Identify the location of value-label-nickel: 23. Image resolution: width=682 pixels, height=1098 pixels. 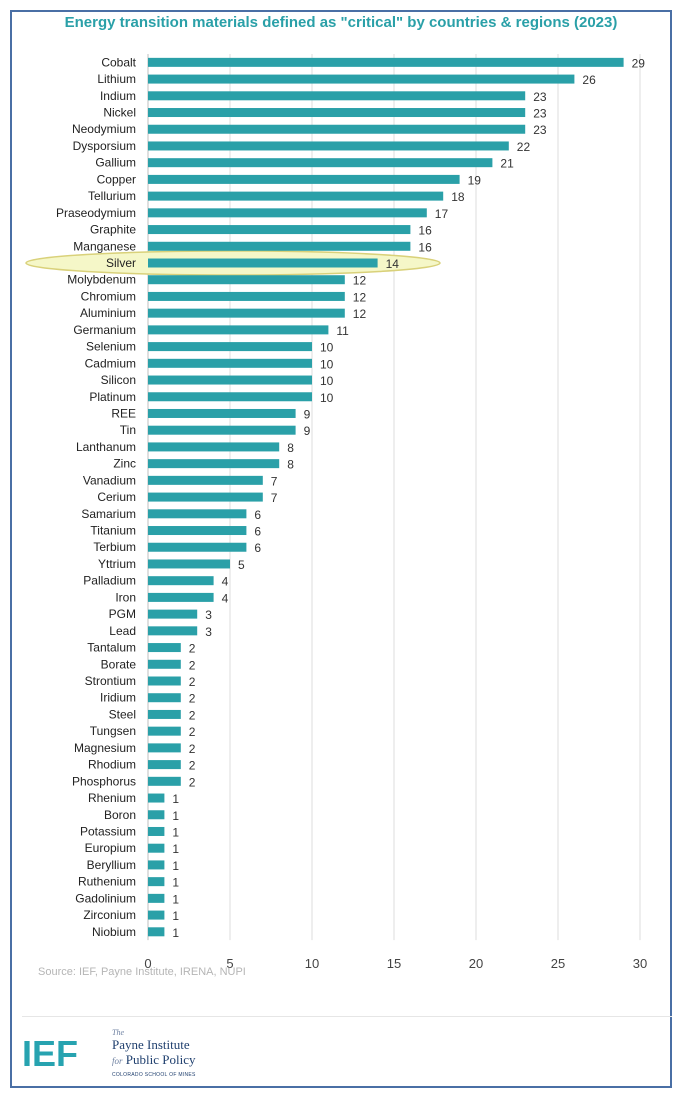
(540, 114).